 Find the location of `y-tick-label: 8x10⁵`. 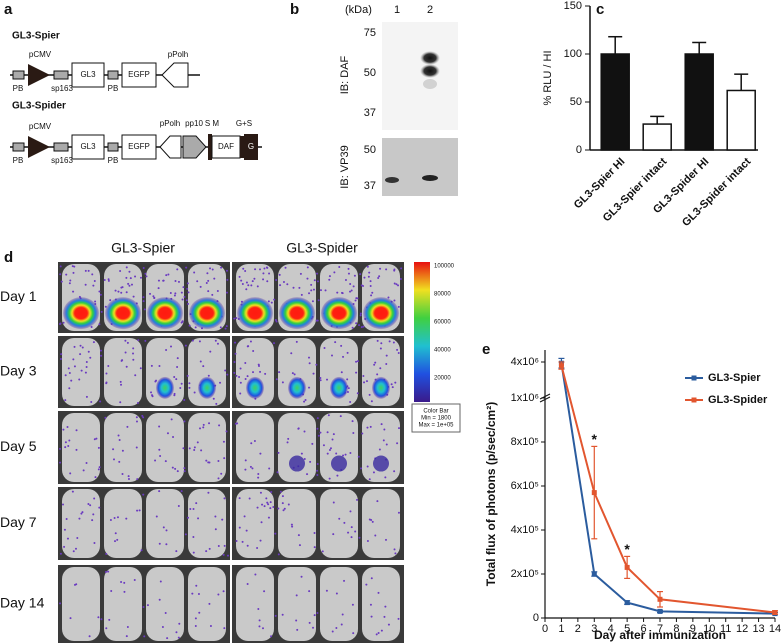

y-tick-label: 8x10⁵ is located at coordinates (525, 442).